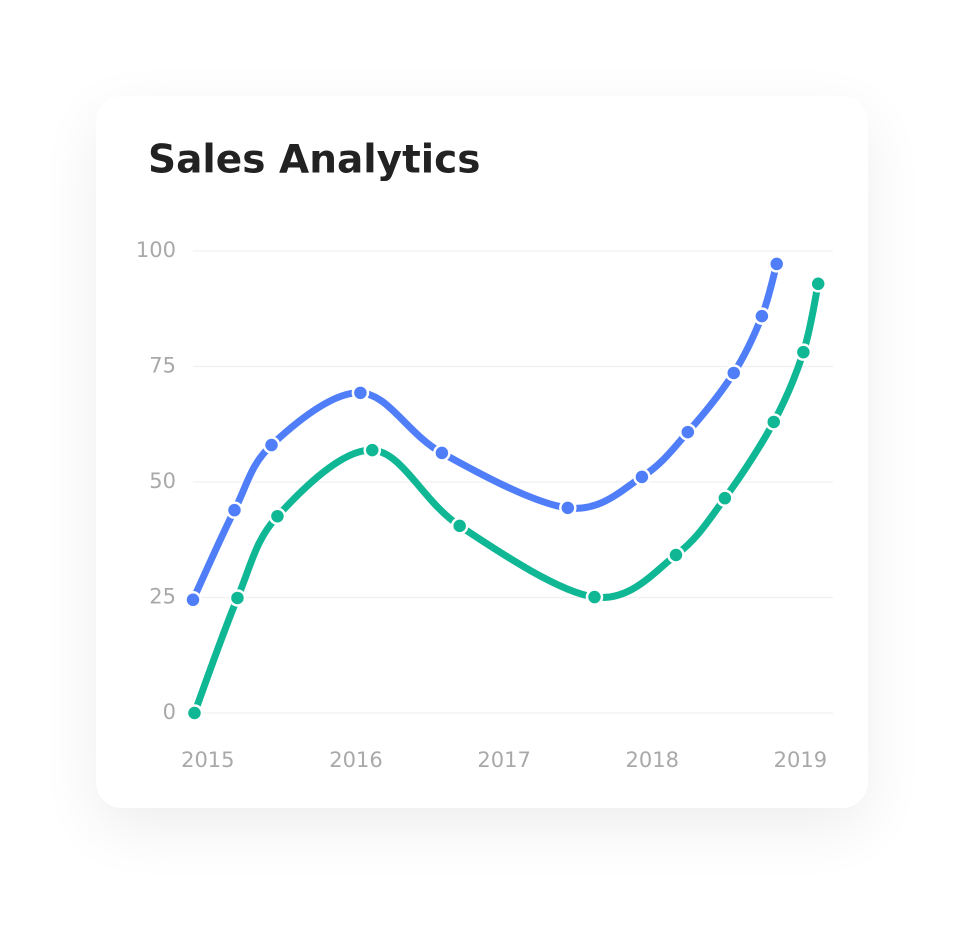 The image size is (978, 930). What do you see at coordinates (162, 597) in the screenshot?
I see `y-tick-label: 25` at bounding box center [162, 597].